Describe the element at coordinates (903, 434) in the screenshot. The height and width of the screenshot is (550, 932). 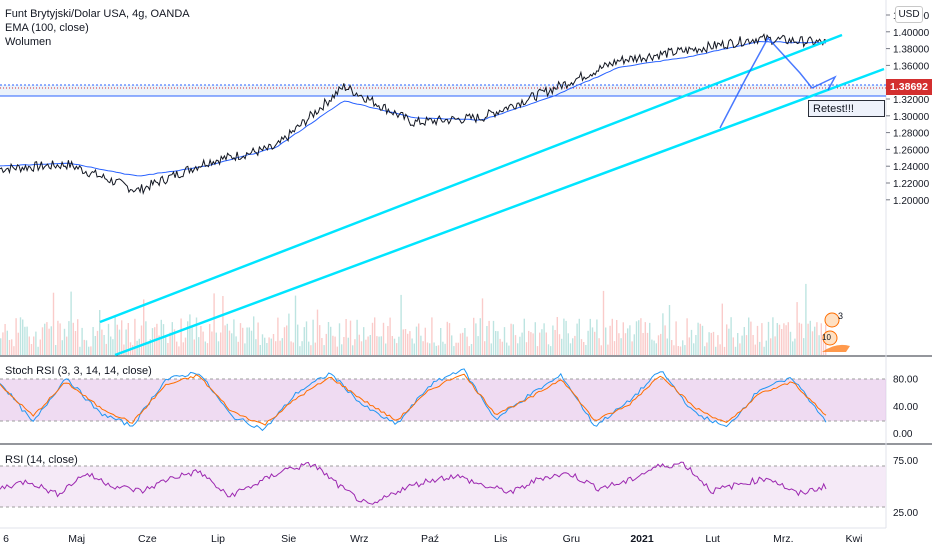
I see `stoch-tick-label: 0.00` at that location.